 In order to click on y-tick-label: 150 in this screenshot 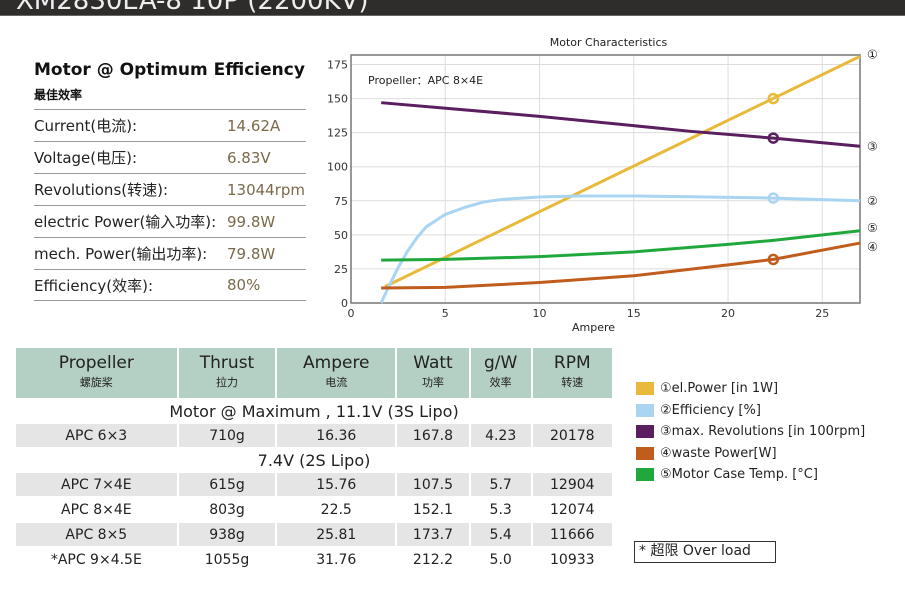, I will do `click(337, 99)`.